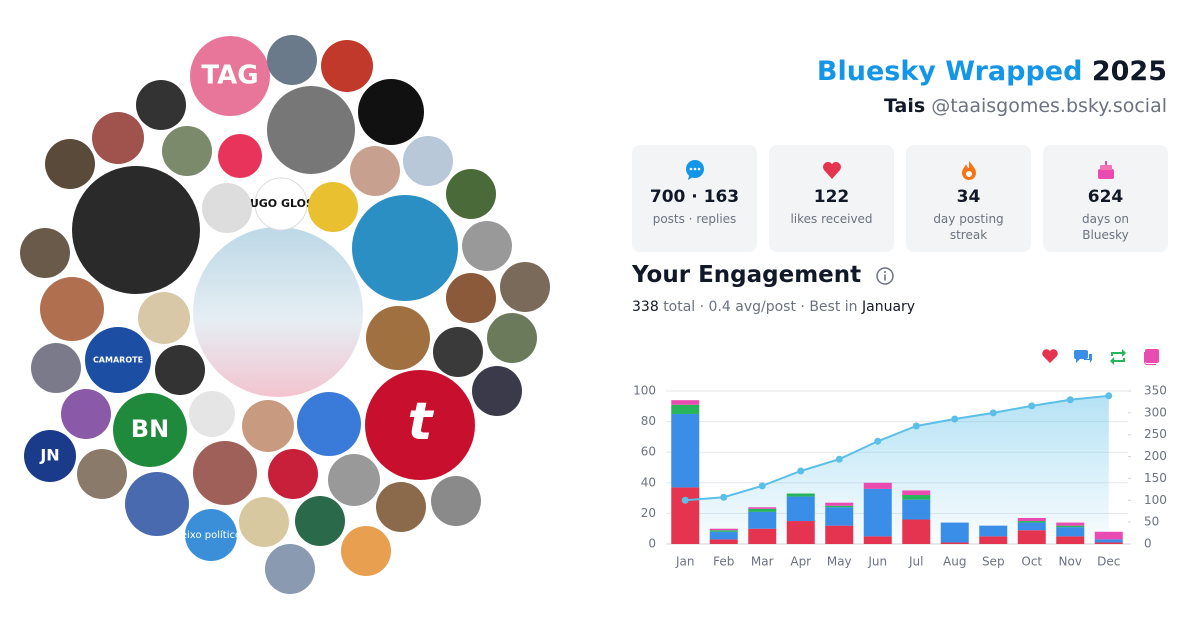  I want to click on x-tick-label: Oct, so click(1031, 562).